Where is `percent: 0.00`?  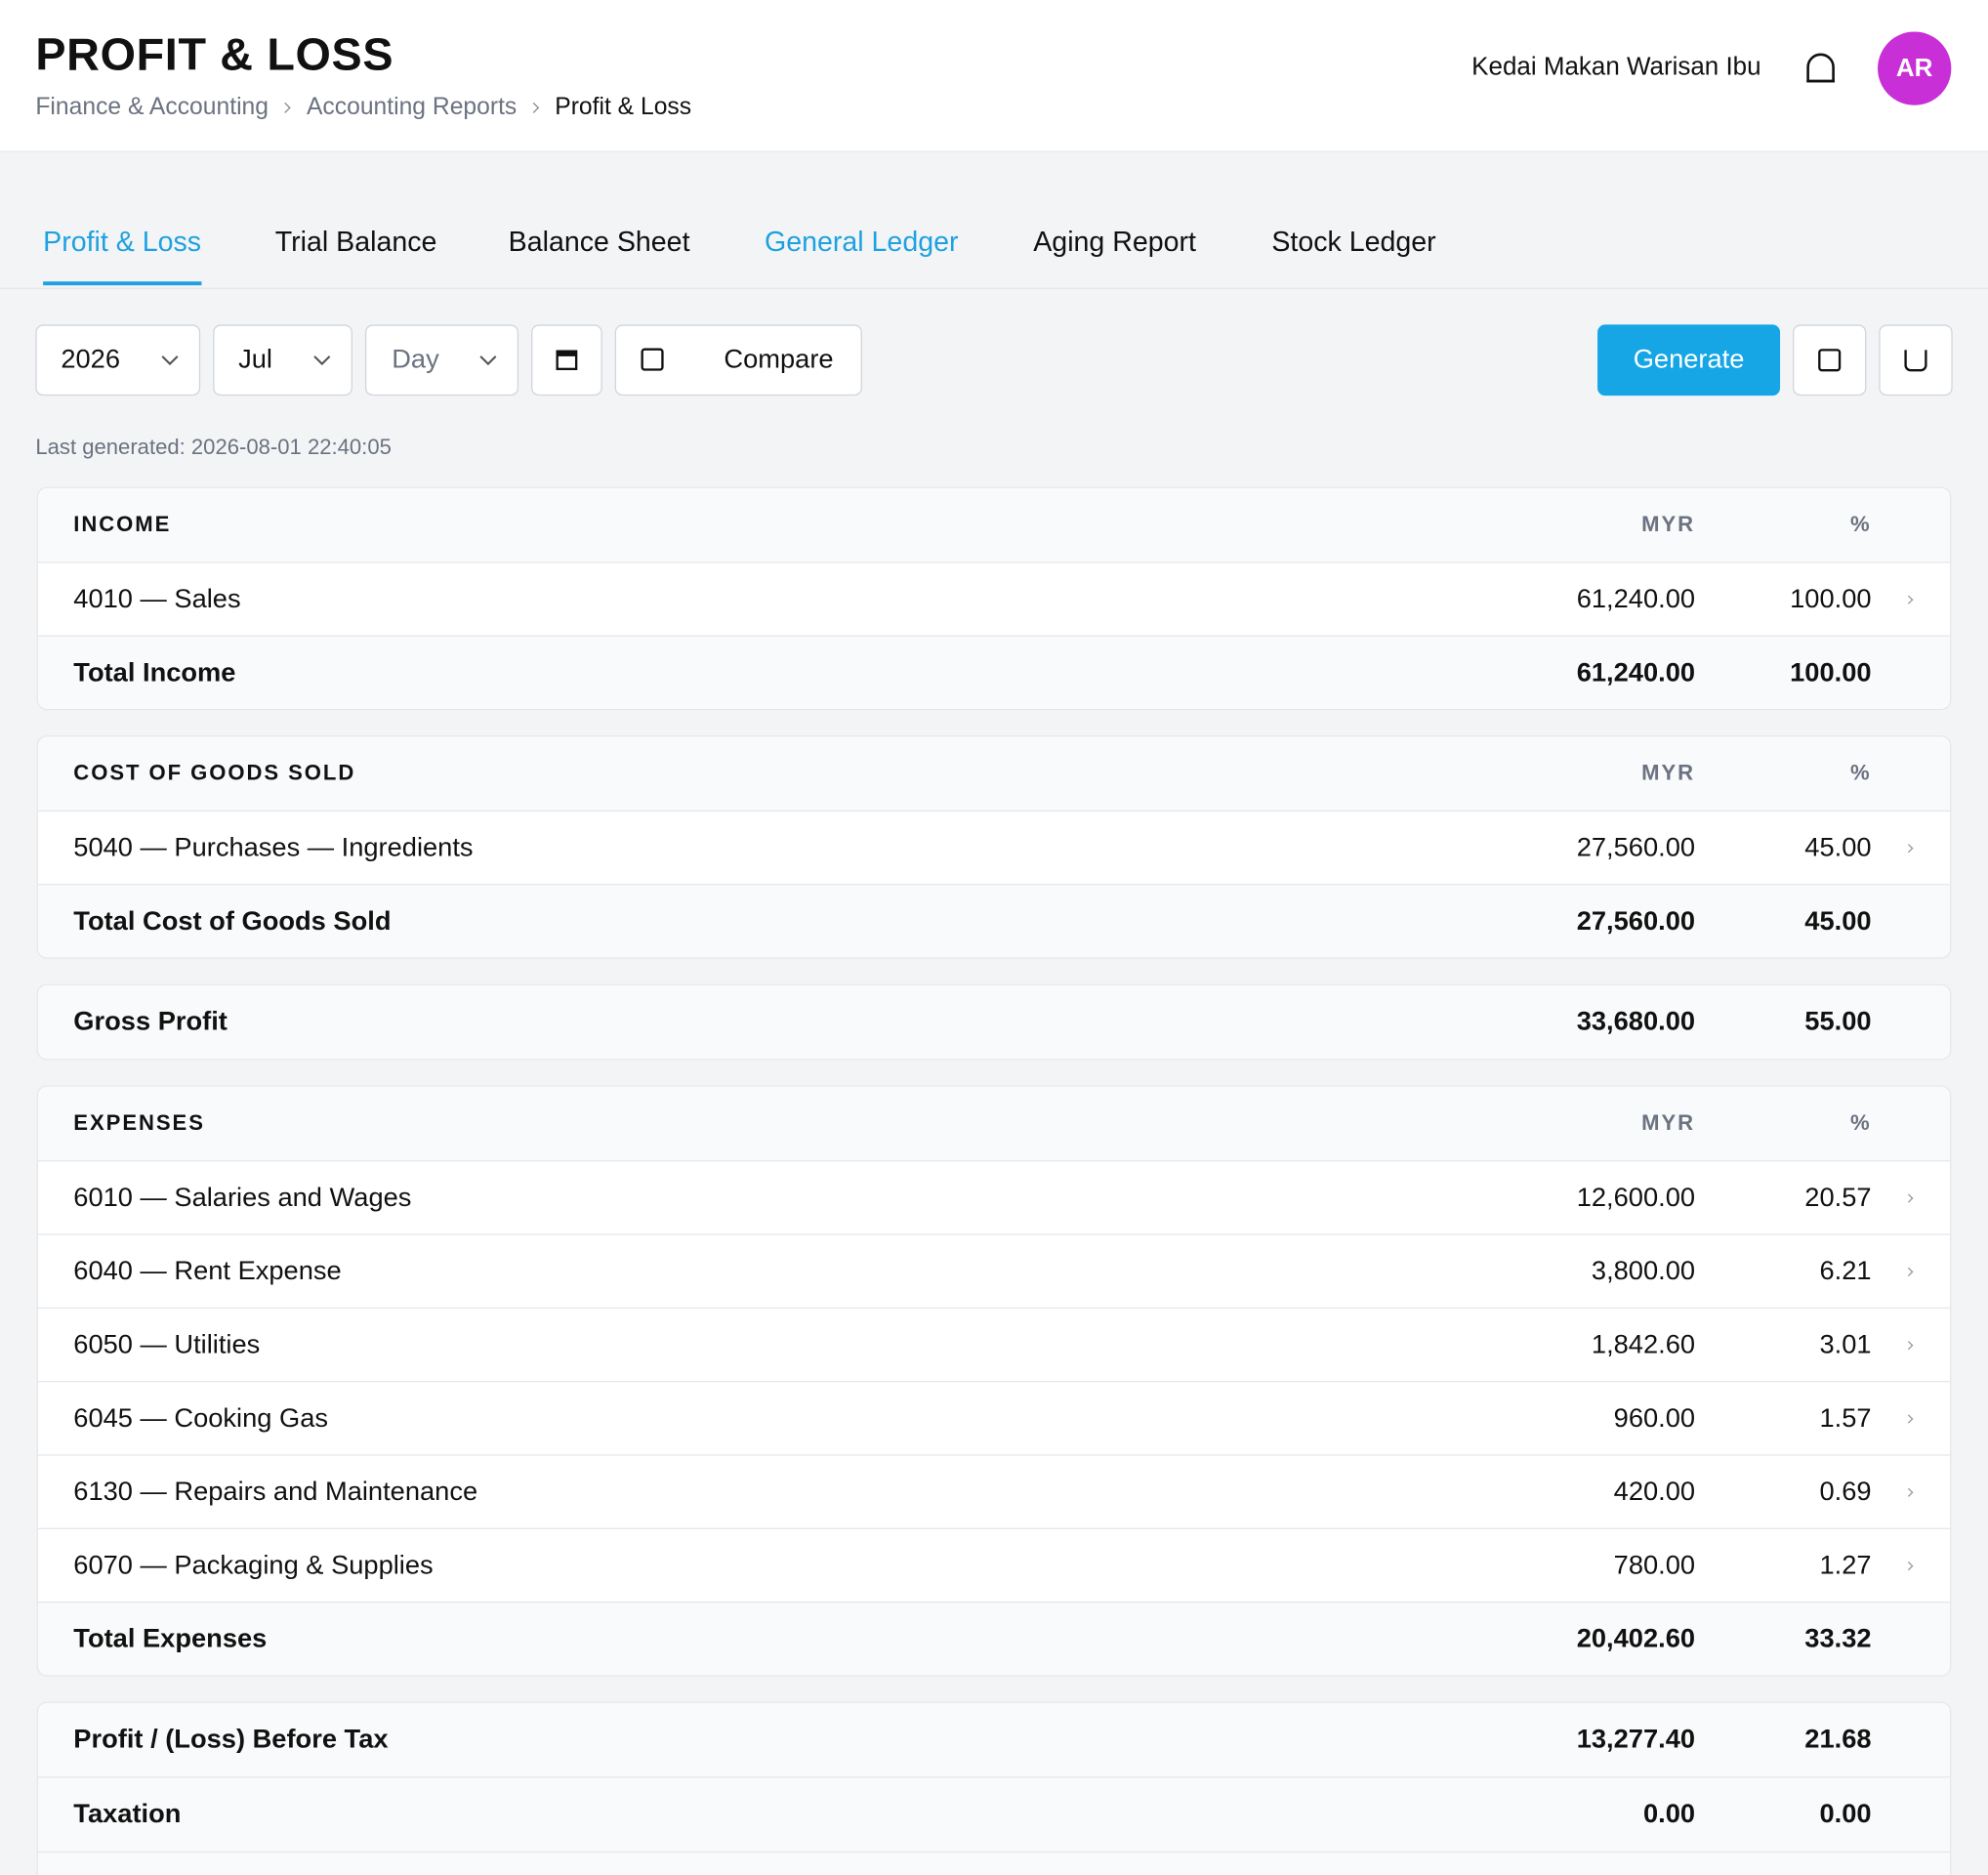
percent: 0.00 is located at coordinates (1845, 1814).